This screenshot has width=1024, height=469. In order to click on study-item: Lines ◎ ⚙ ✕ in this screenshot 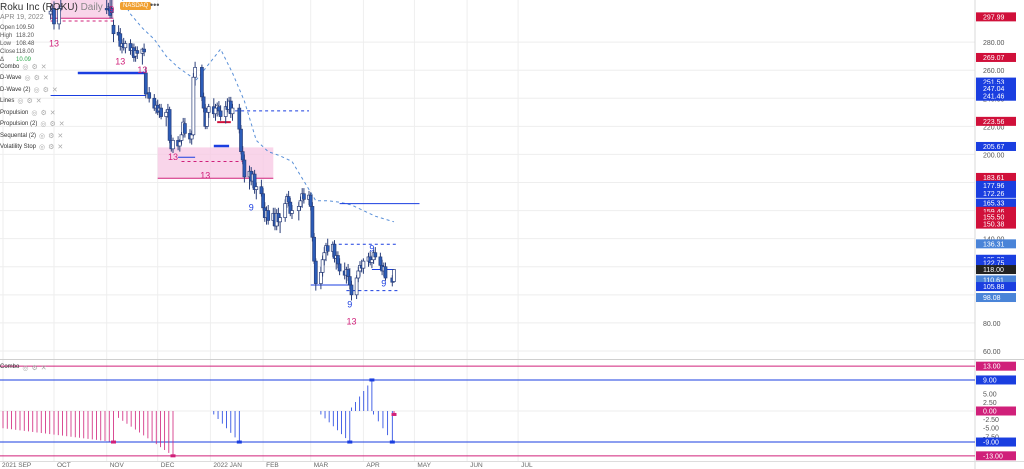, I will do `click(32, 102)`.